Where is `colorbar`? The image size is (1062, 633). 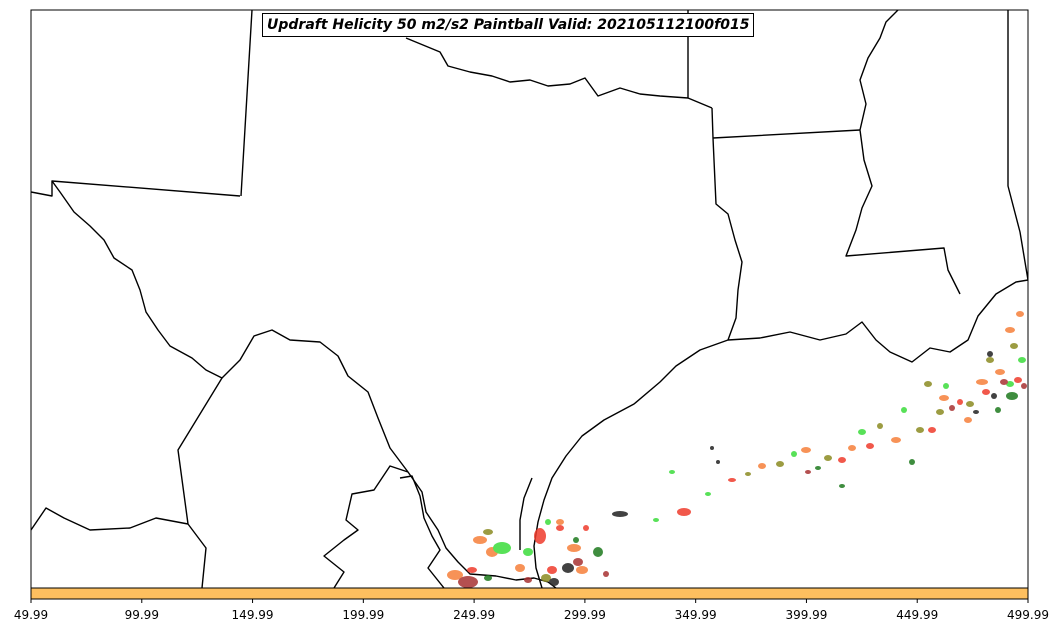
colorbar is located at coordinates (529, 593).